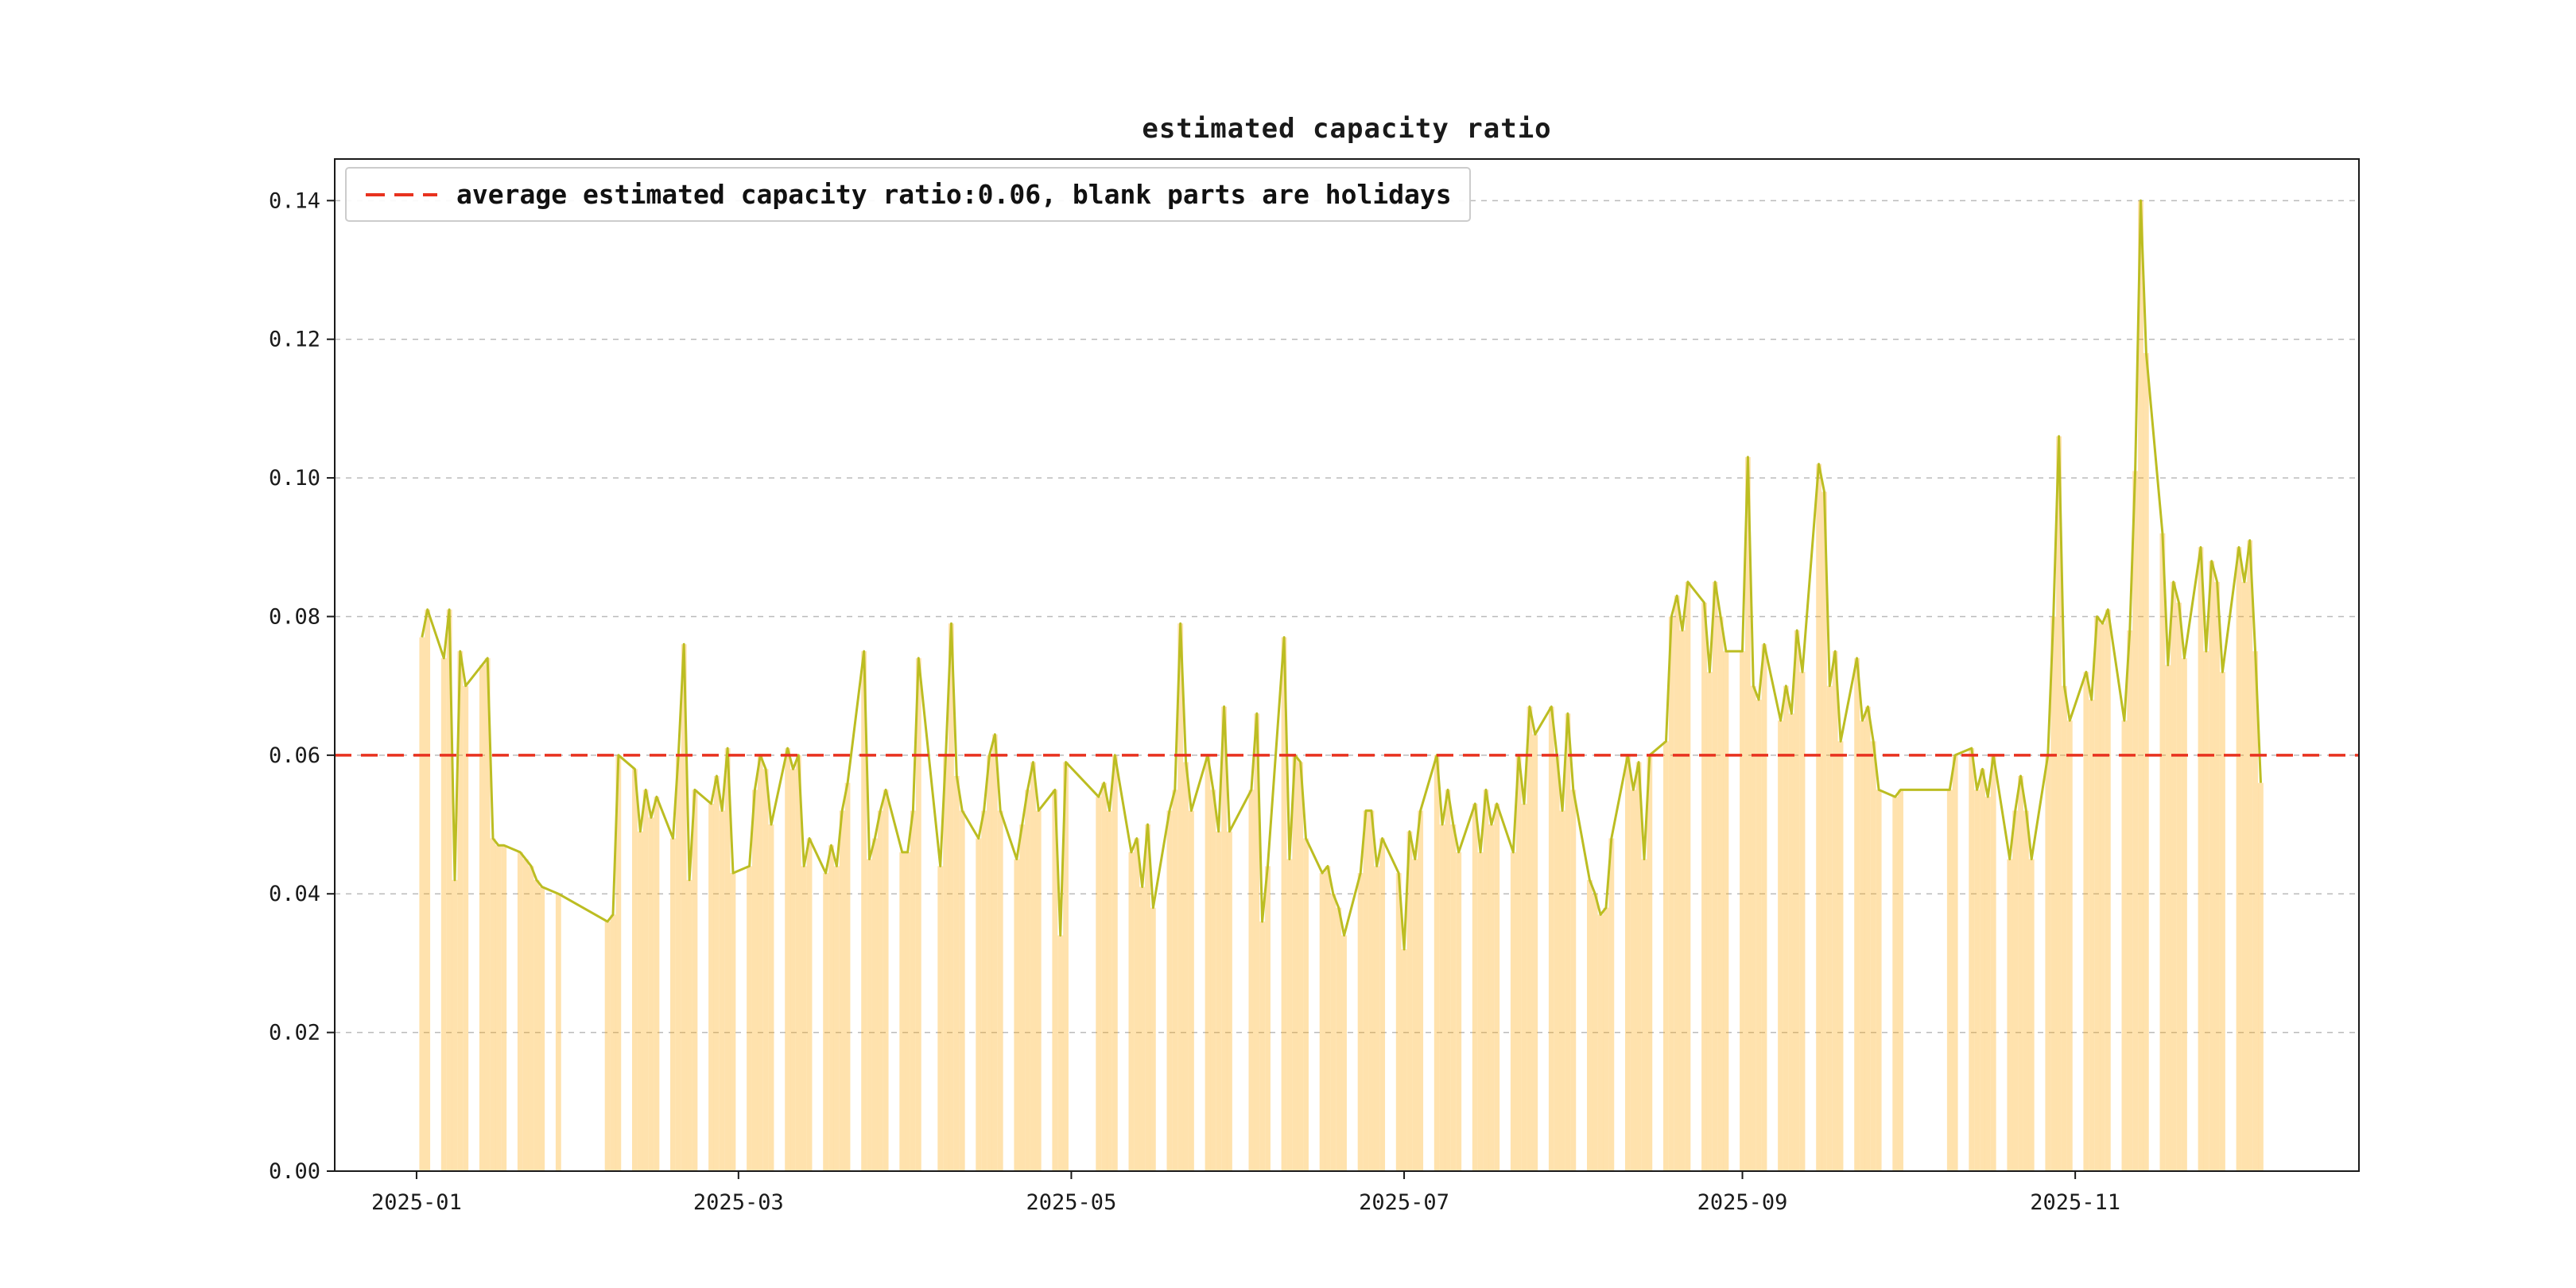 Image resolution: width=2576 pixels, height=1288 pixels. I want to click on y-tick-label: 0.04, so click(294, 894).